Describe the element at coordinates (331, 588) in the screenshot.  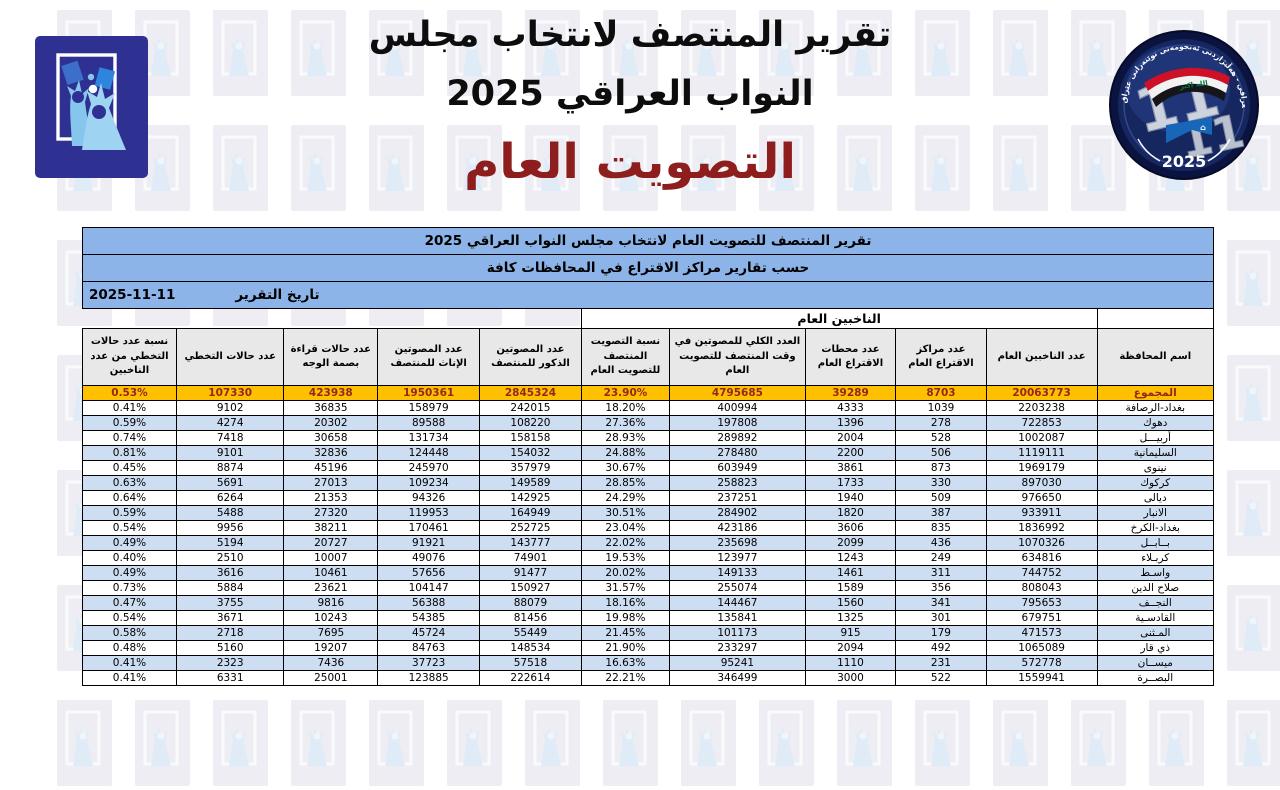
I see `value-cell: 23621` at that location.